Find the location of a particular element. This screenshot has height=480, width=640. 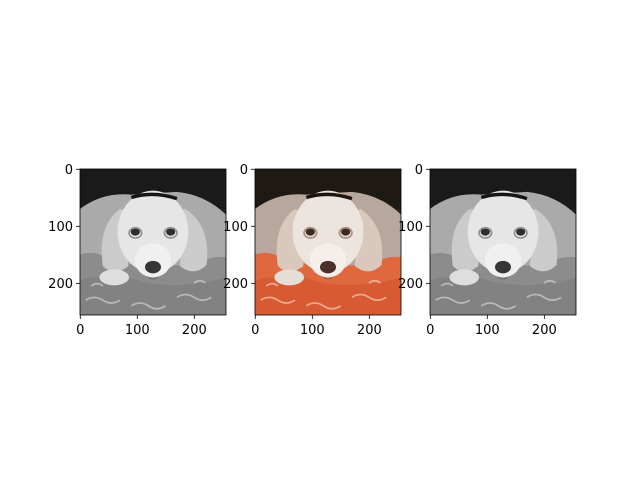

image-1-grayscale is located at coordinates (153, 242).